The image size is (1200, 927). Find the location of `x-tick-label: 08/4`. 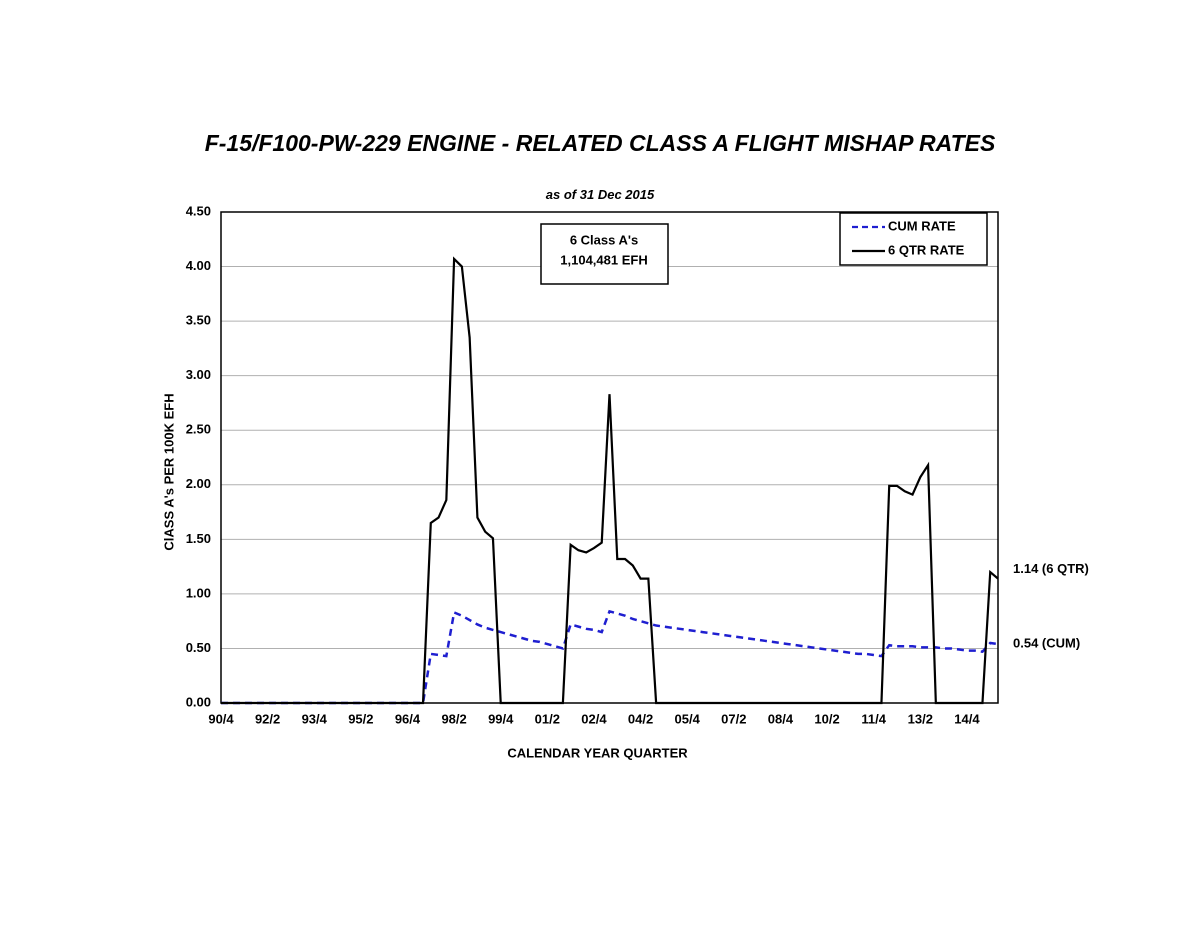

x-tick-label: 08/4 is located at coordinates (781, 718).